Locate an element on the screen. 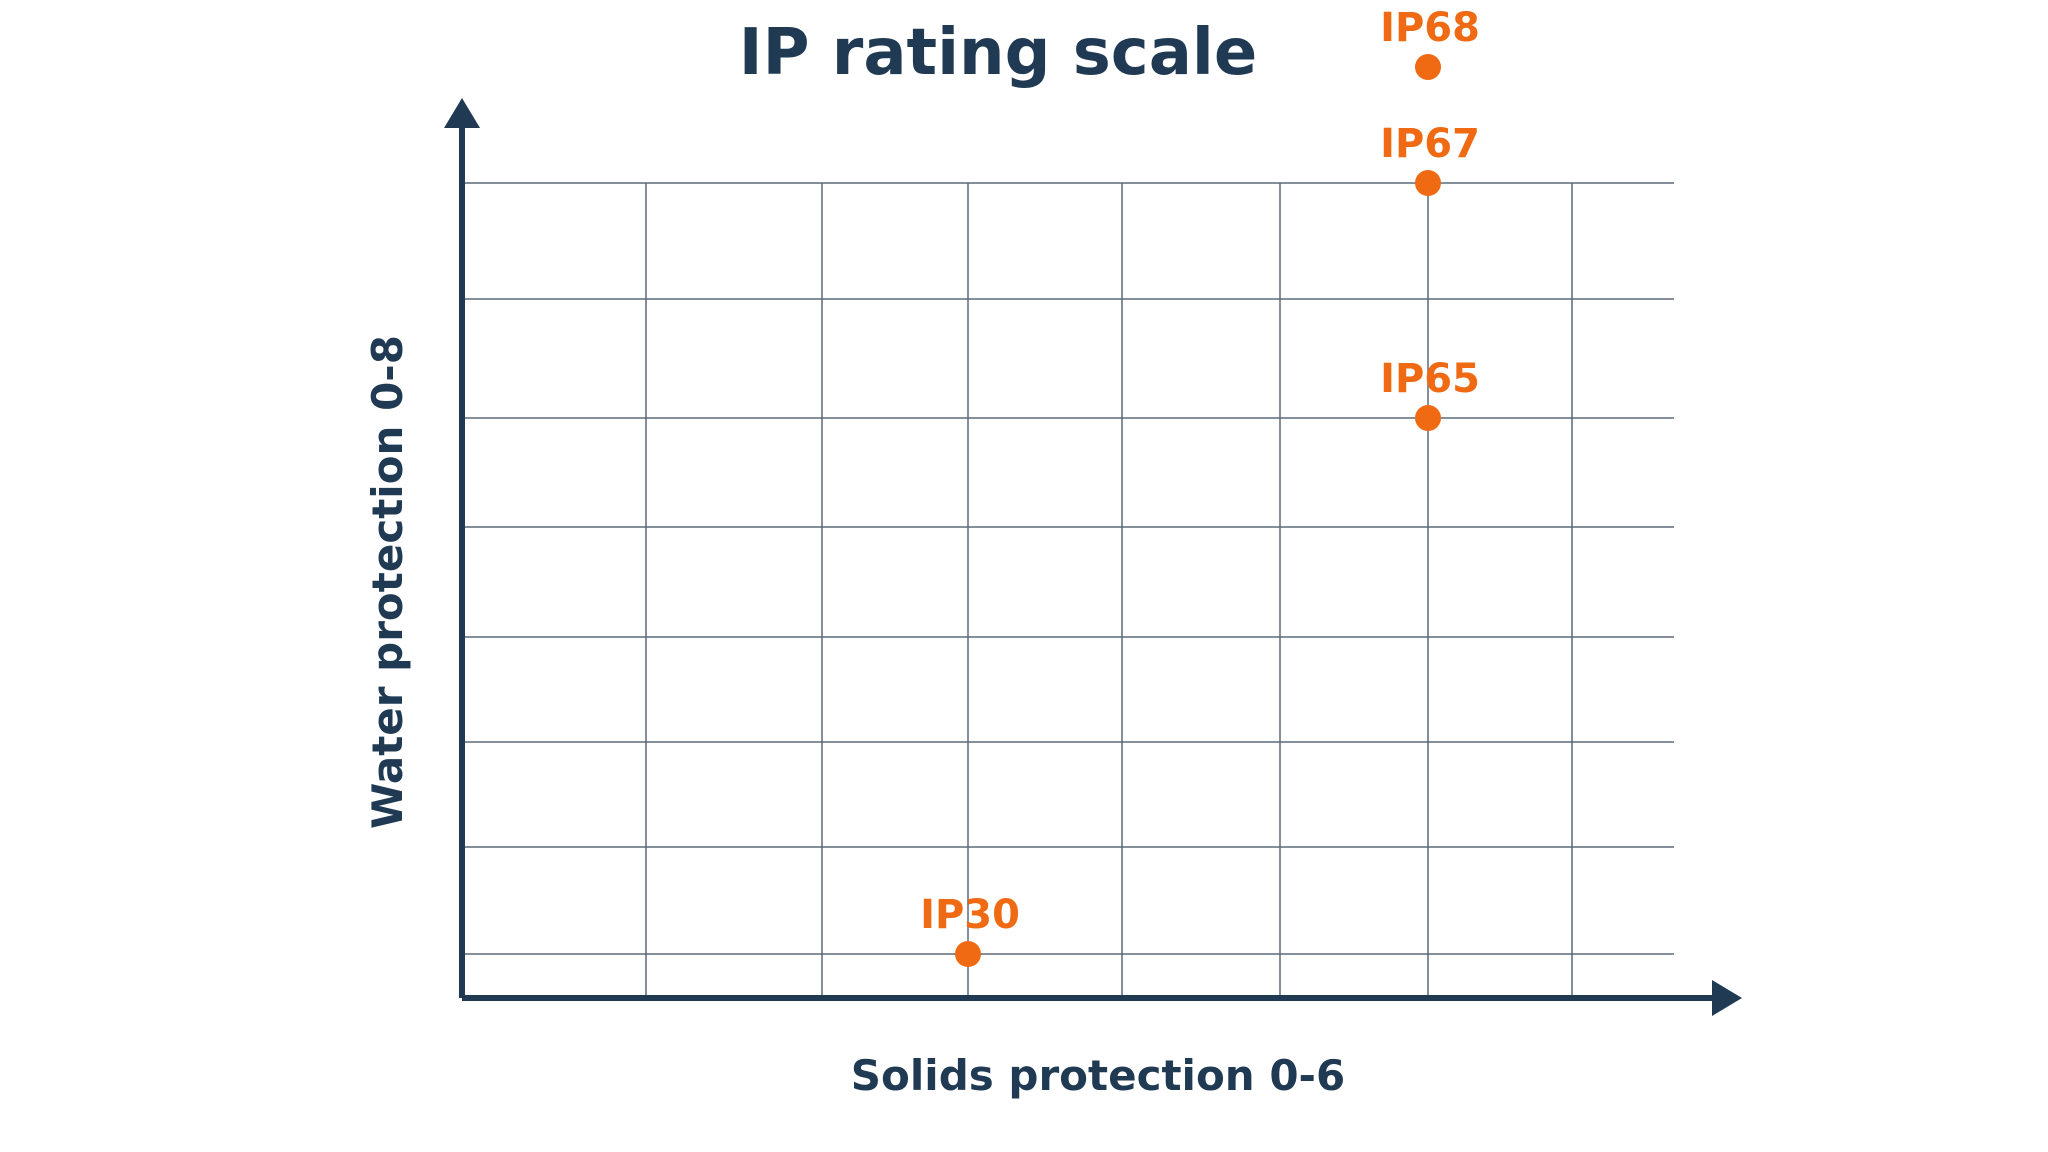  x-axis-arrow is located at coordinates (1727, 998).